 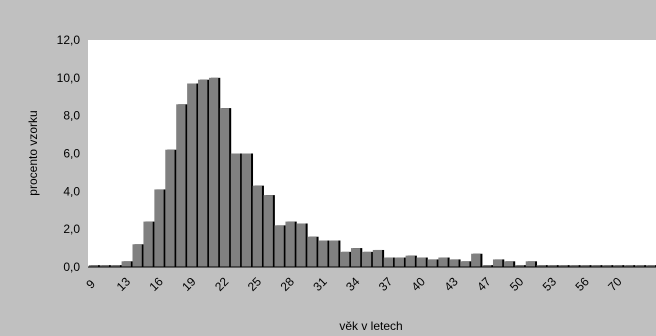 I want to click on y-tick-label: 12,0, so click(x=69, y=40).